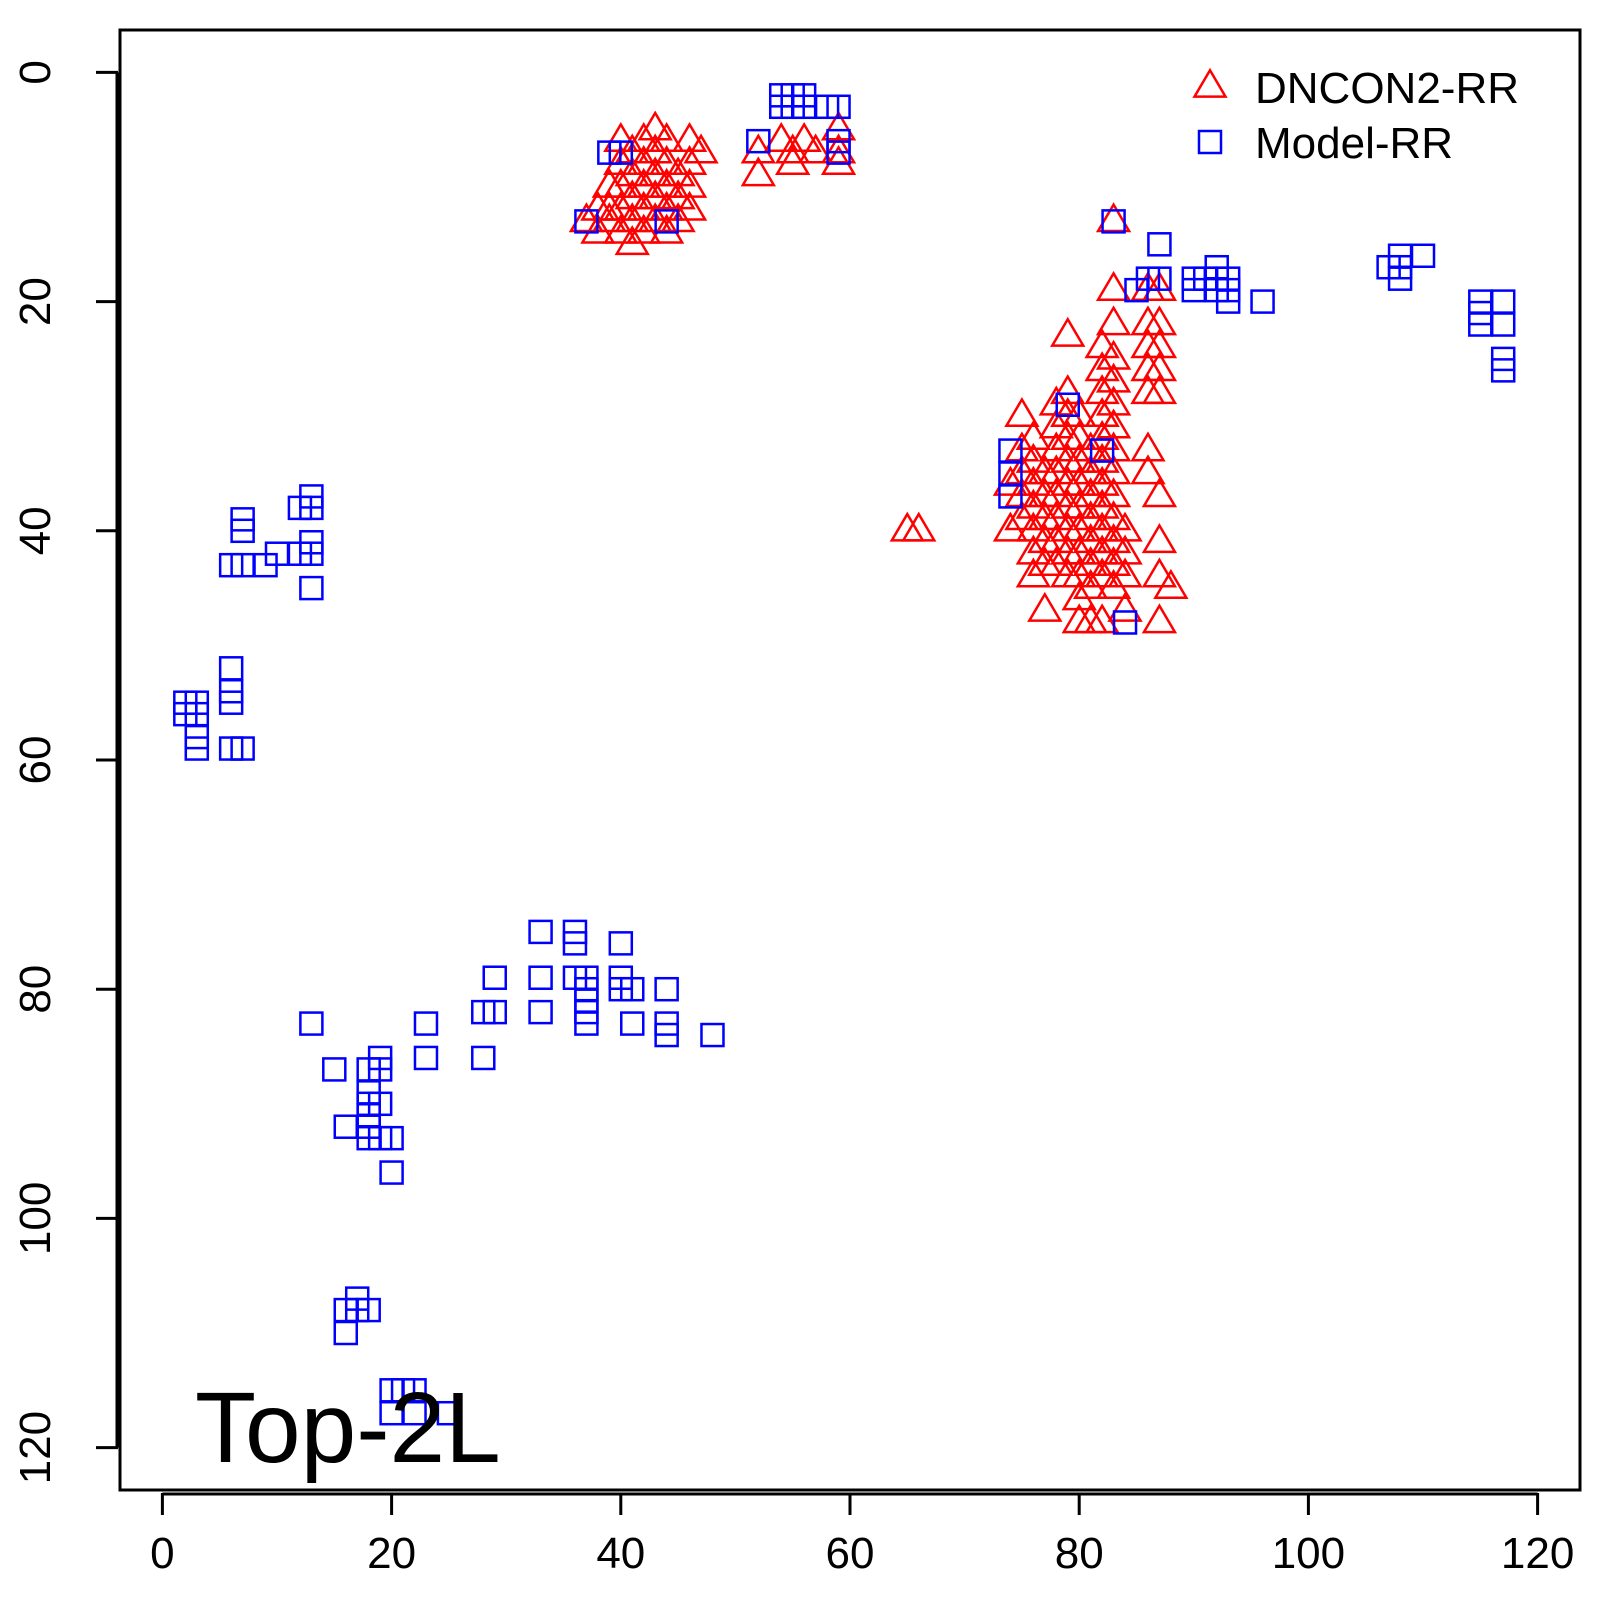  What do you see at coordinates (348, 1428) in the screenshot?
I see `plot-annotation: Top-2L` at bounding box center [348, 1428].